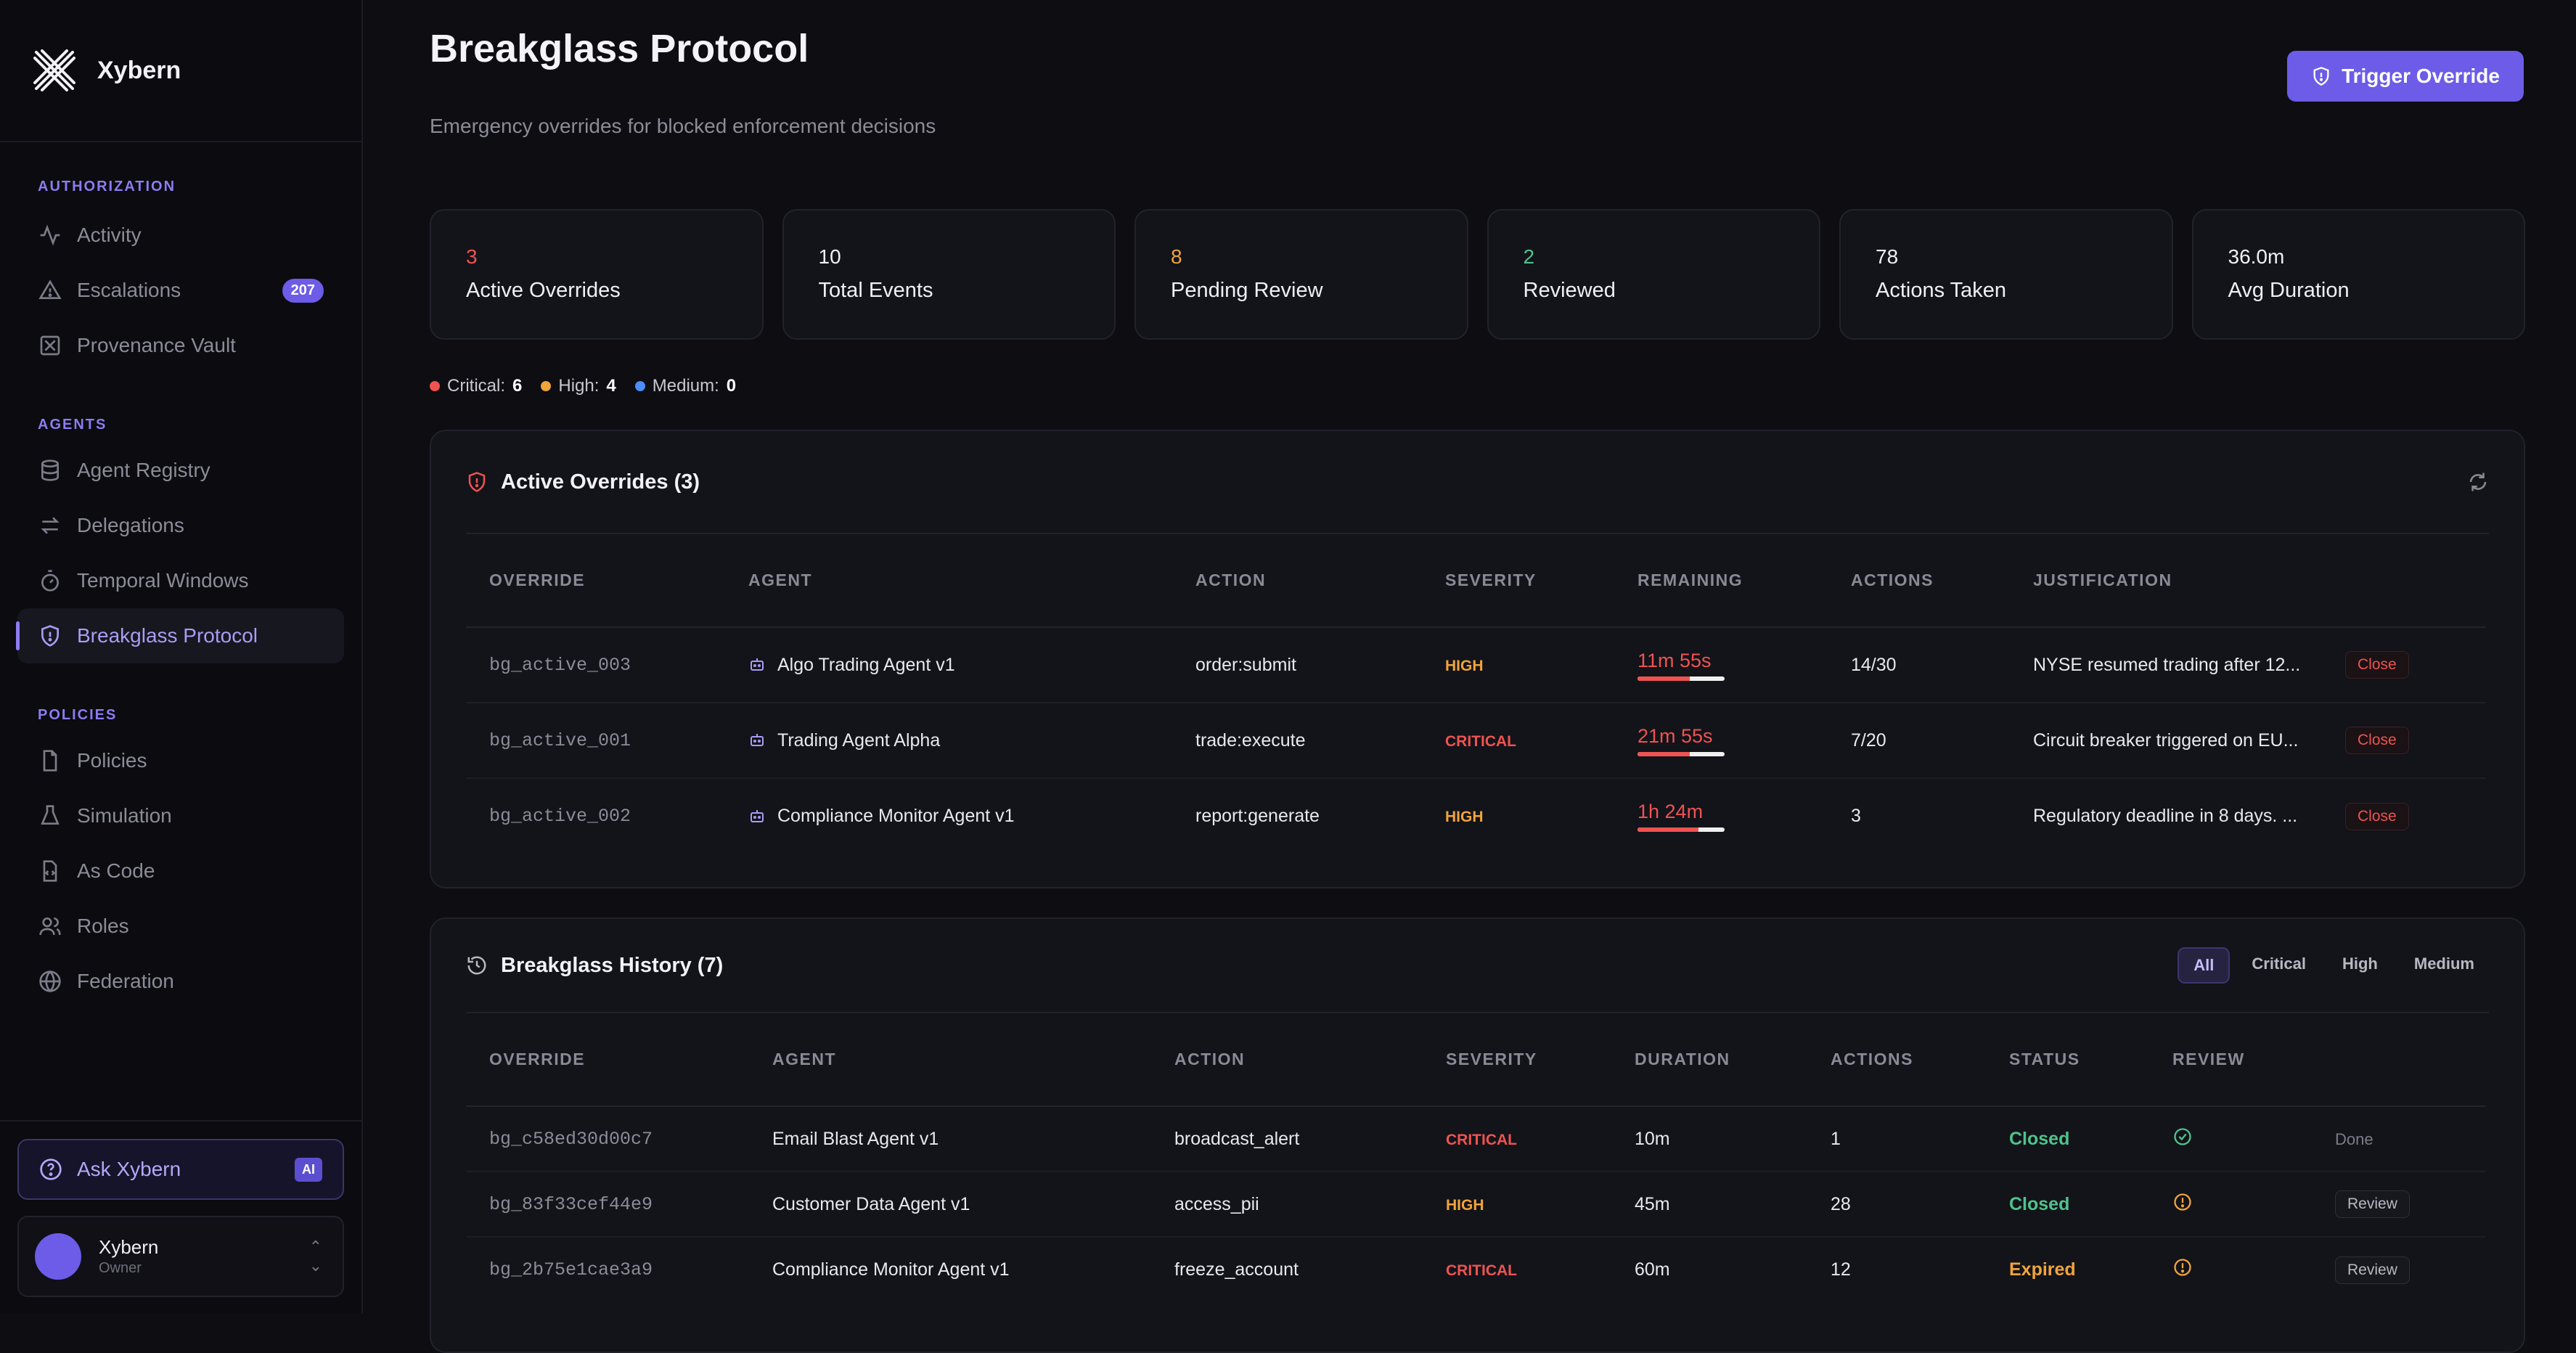 Image resolution: width=2576 pixels, height=1353 pixels. I want to click on filter-all: All, so click(2205, 966).